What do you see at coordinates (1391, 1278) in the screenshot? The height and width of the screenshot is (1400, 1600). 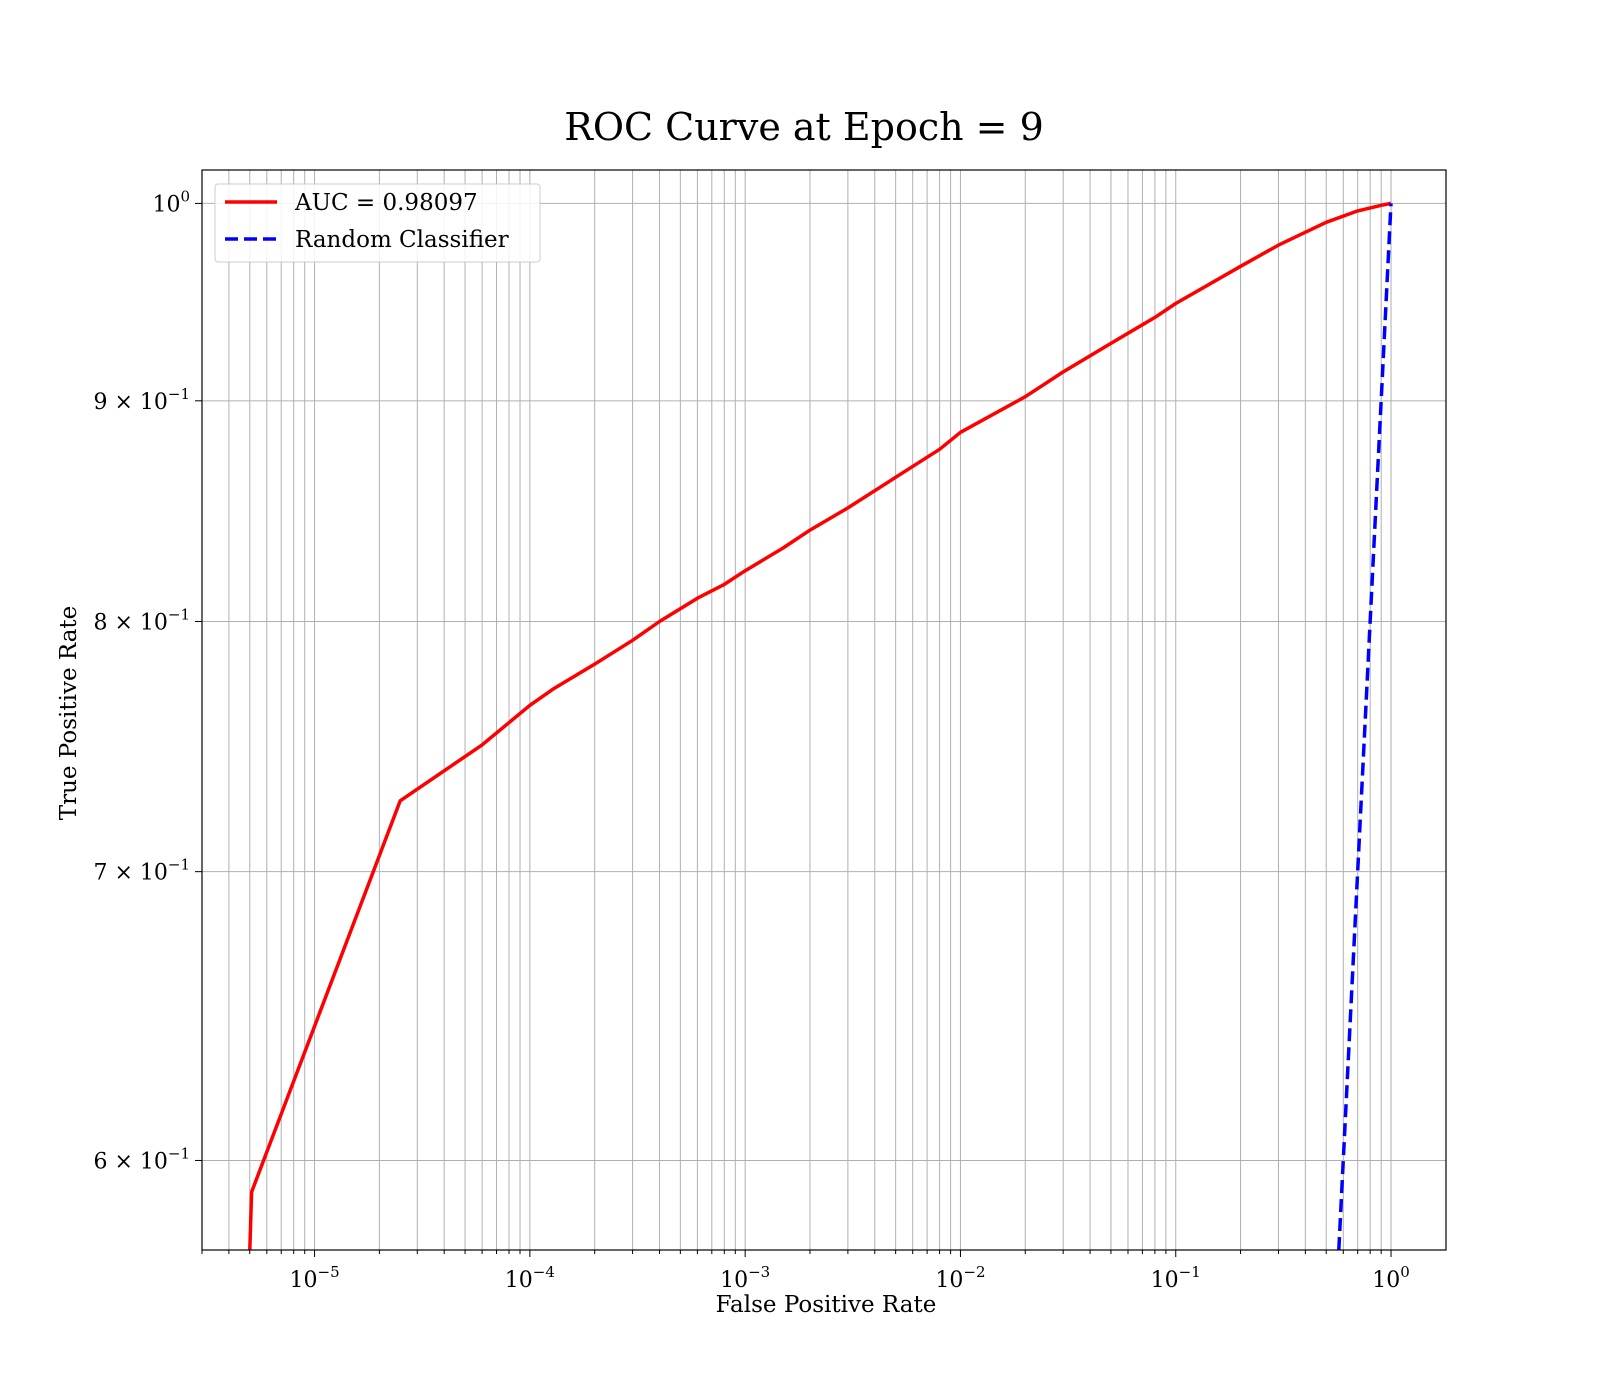 I see `x-tick-label: 10⁰` at bounding box center [1391, 1278].